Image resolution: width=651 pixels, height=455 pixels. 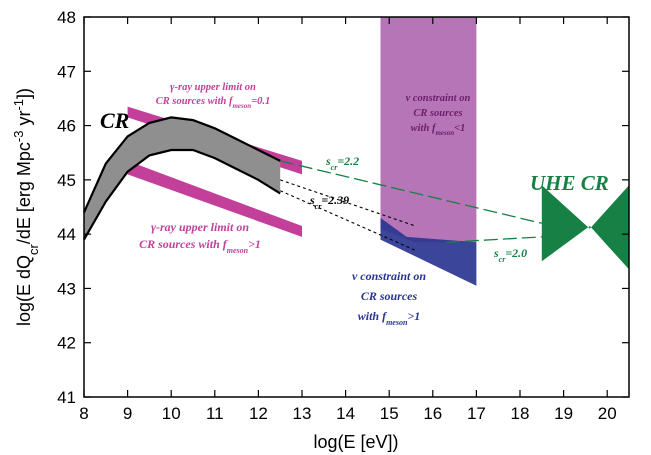 What do you see at coordinates (66, 234) in the screenshot?
I see `y-tick-label: 44` at bounding box center [66, 234].